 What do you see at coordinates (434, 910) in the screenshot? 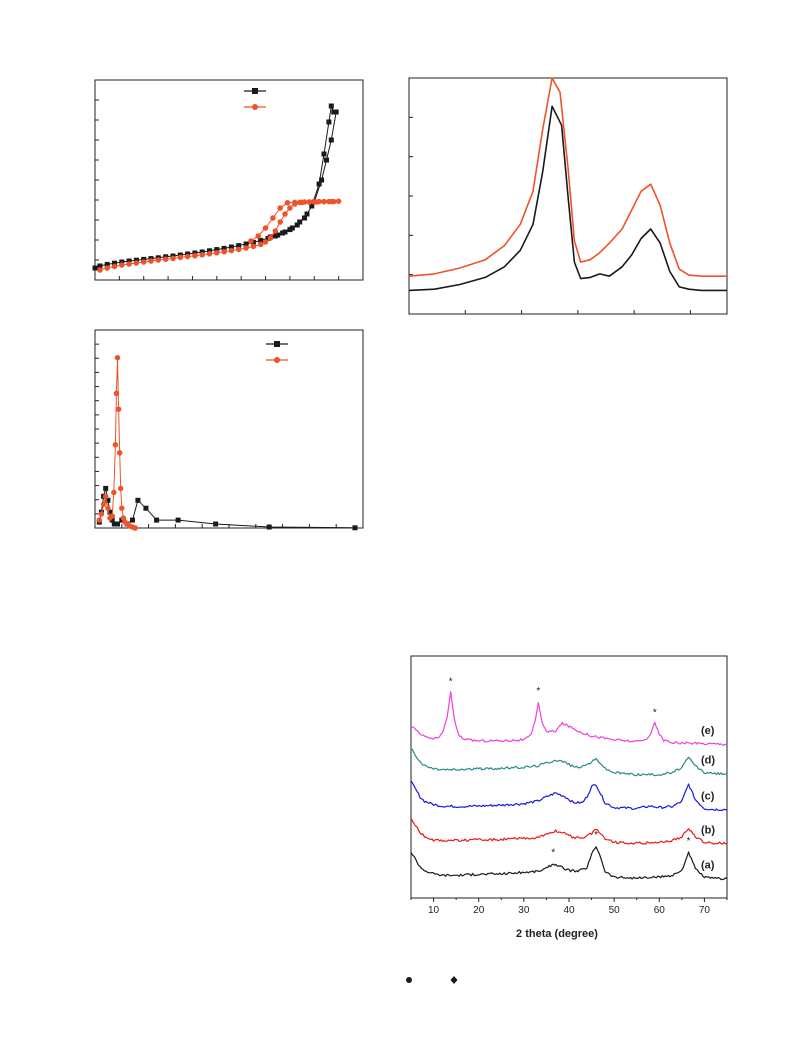
I see `x-tick-label: 10` at bounding box center [434, 910].